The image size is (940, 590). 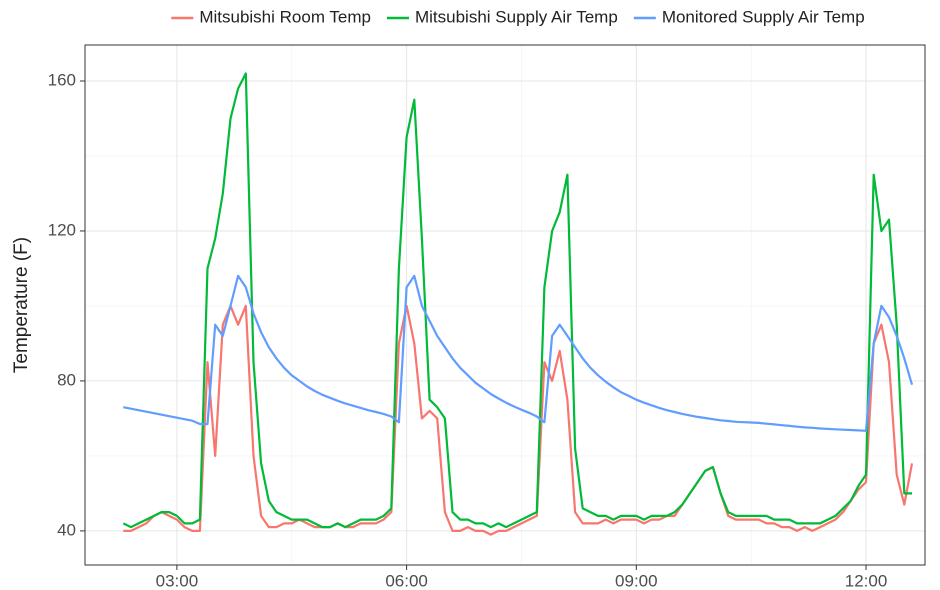 I want to click on x-tick-label: 03:00, so click(x=177, y=580).